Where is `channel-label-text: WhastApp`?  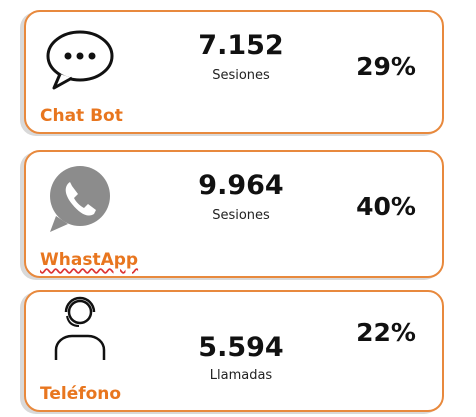 channel-label-text: WhastApp is located at coordinates (89, 260).